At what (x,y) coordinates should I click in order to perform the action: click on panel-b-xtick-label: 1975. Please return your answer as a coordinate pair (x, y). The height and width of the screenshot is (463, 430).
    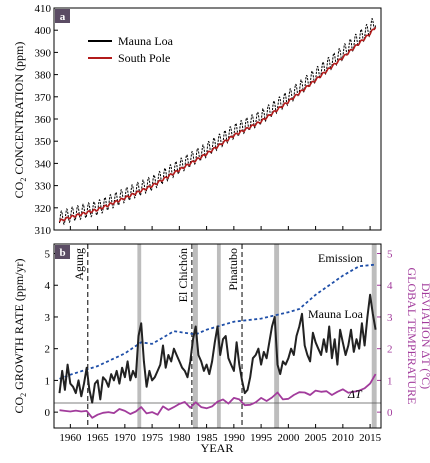
    Looking at the image, I should click on (152, 438).